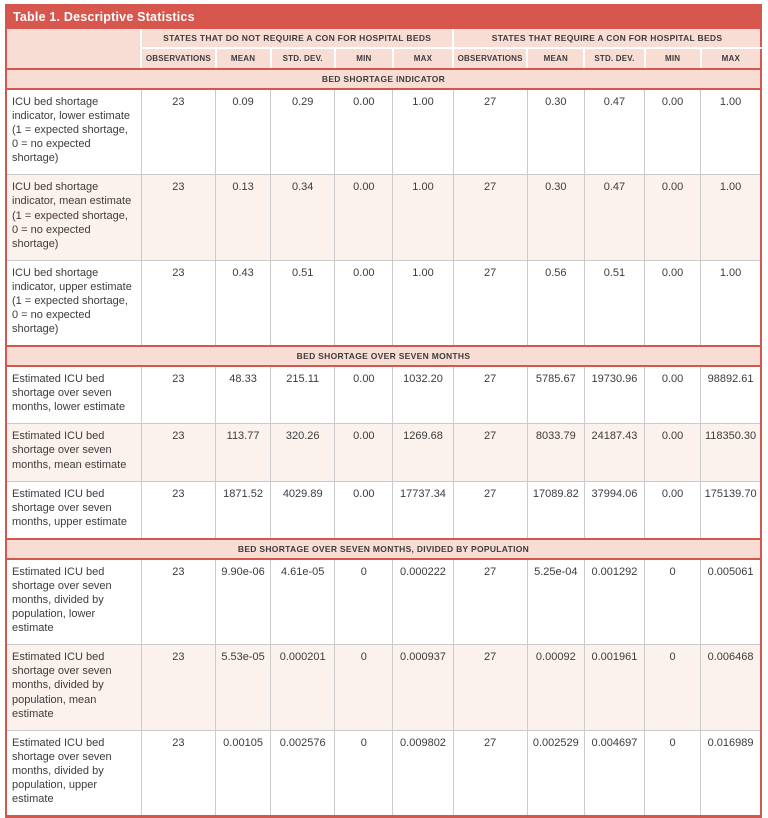  I want to click on value-cell: 0.005061, so click(730, 602).